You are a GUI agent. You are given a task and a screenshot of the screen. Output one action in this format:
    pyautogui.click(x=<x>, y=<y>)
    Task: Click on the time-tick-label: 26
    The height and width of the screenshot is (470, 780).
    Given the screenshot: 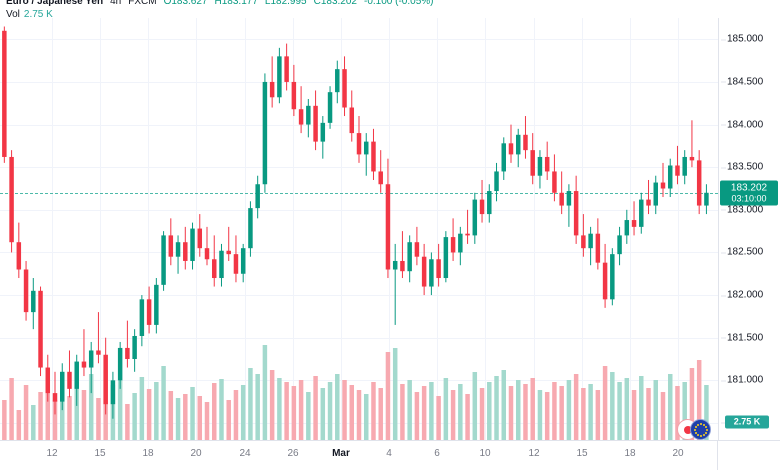 What is the action you would take?
    pyautogui.click(x=293, y=453)
    